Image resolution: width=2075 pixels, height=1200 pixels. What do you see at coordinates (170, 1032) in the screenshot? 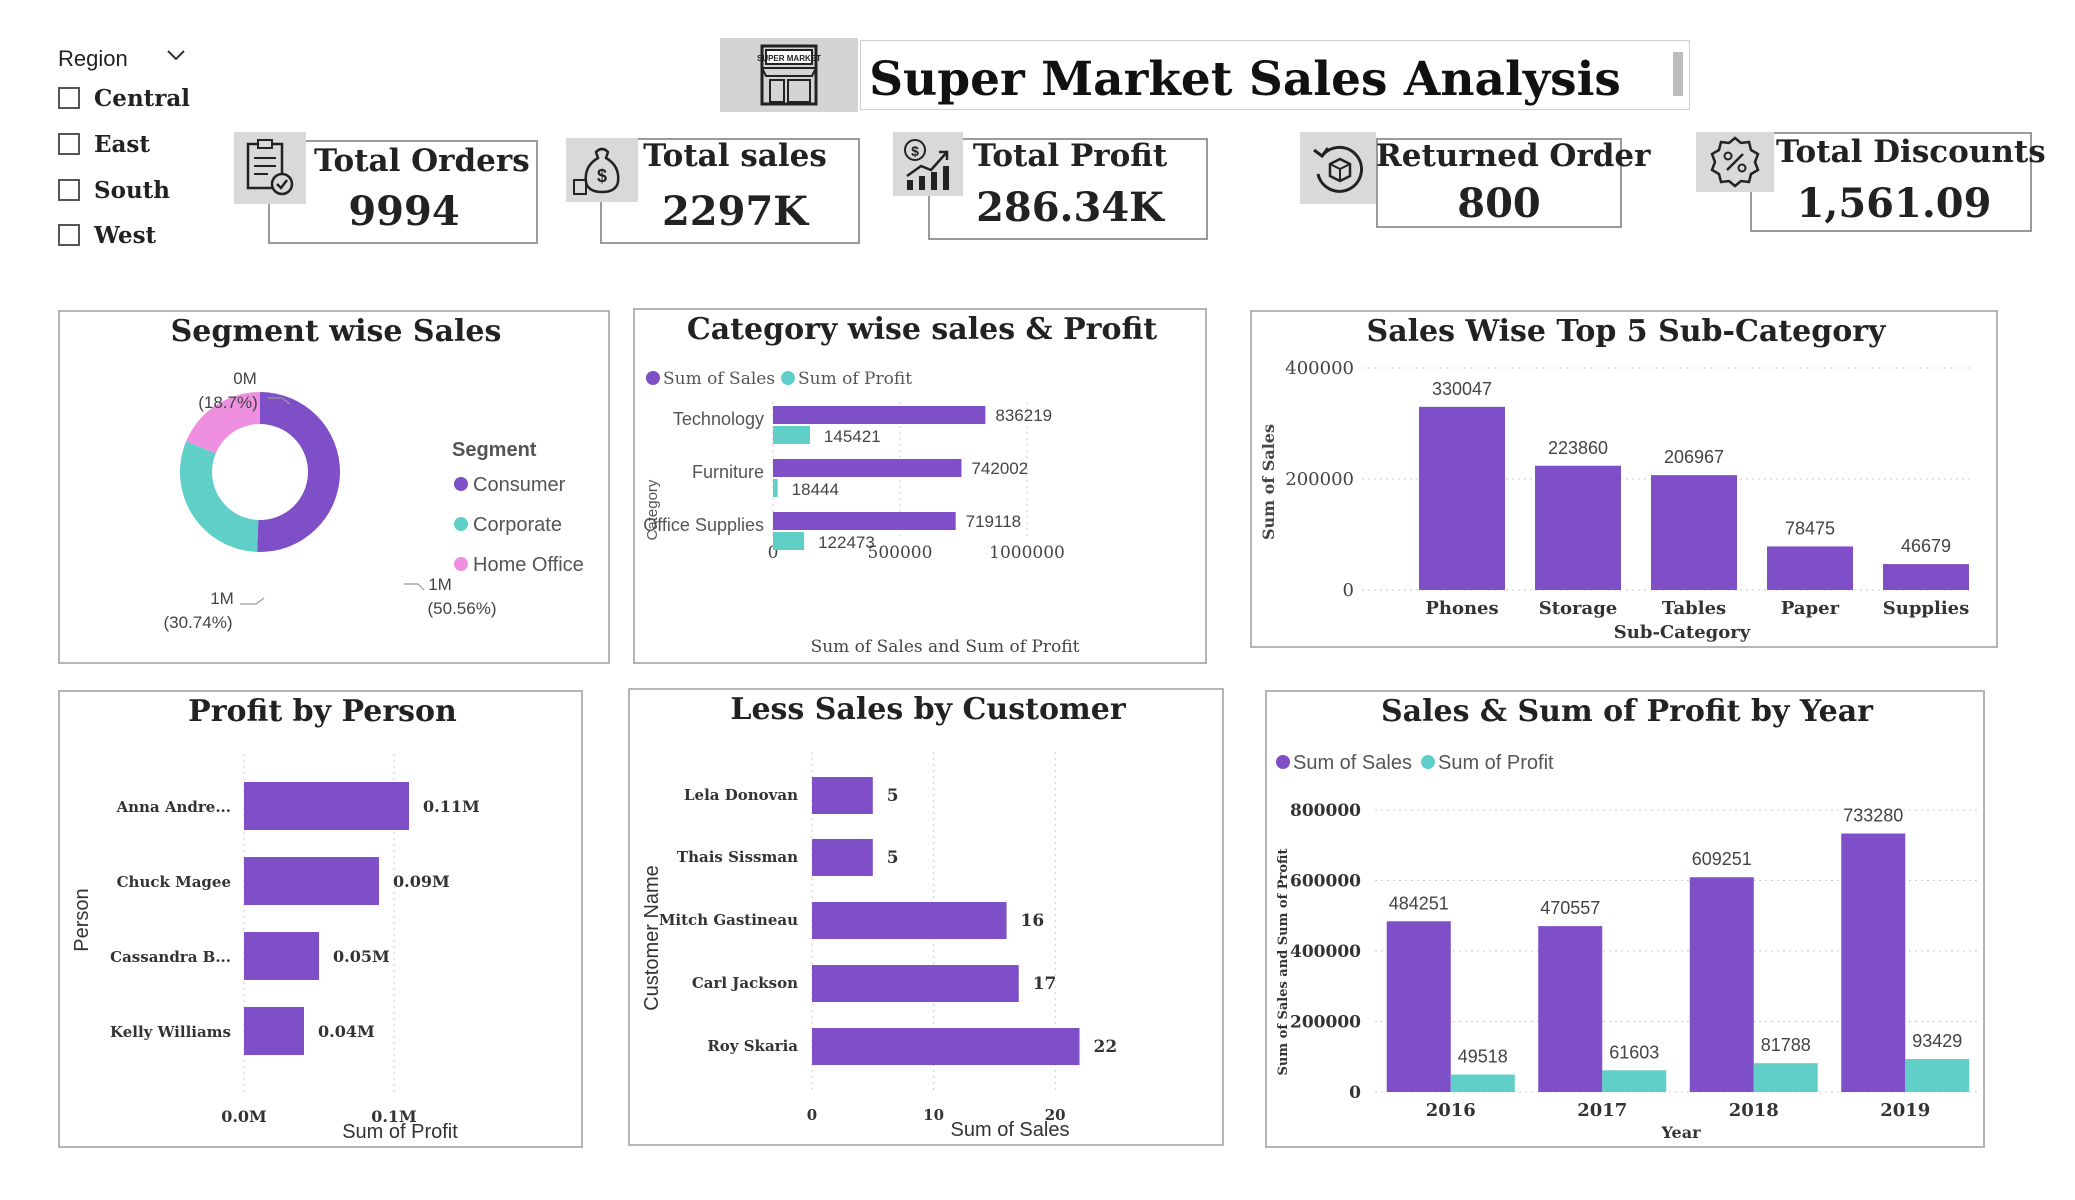
I see `category-label: Kelly Williams` at bounding box center [170, 1032].